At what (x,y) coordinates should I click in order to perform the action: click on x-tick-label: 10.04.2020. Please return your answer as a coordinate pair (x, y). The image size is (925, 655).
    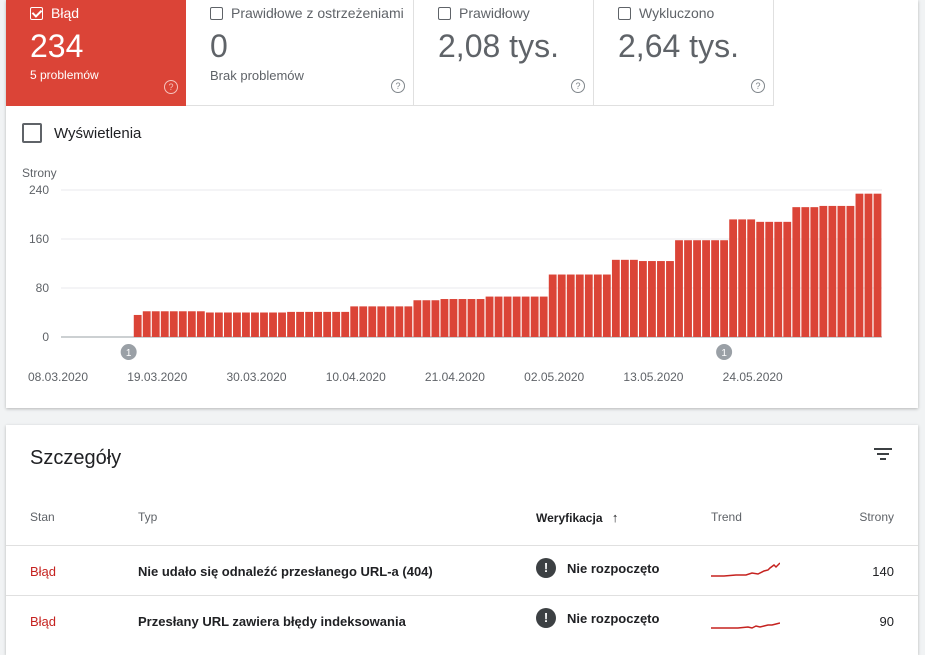
    Looking at the image, I should click on (356, 377).